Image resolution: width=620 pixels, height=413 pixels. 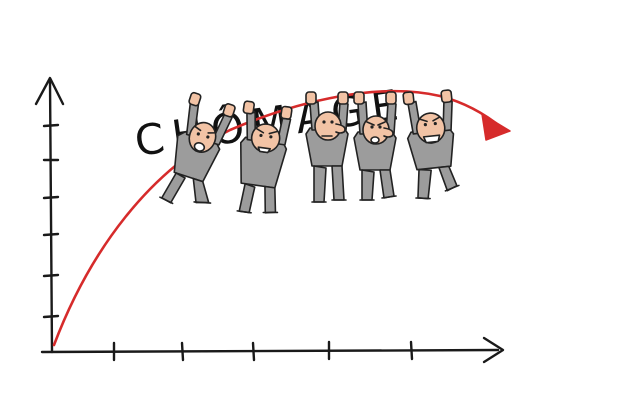 What do you see at coordinates (493, 350) in the screenshot?
I see `x-axis-arrow` at bounding box center [493, 350].